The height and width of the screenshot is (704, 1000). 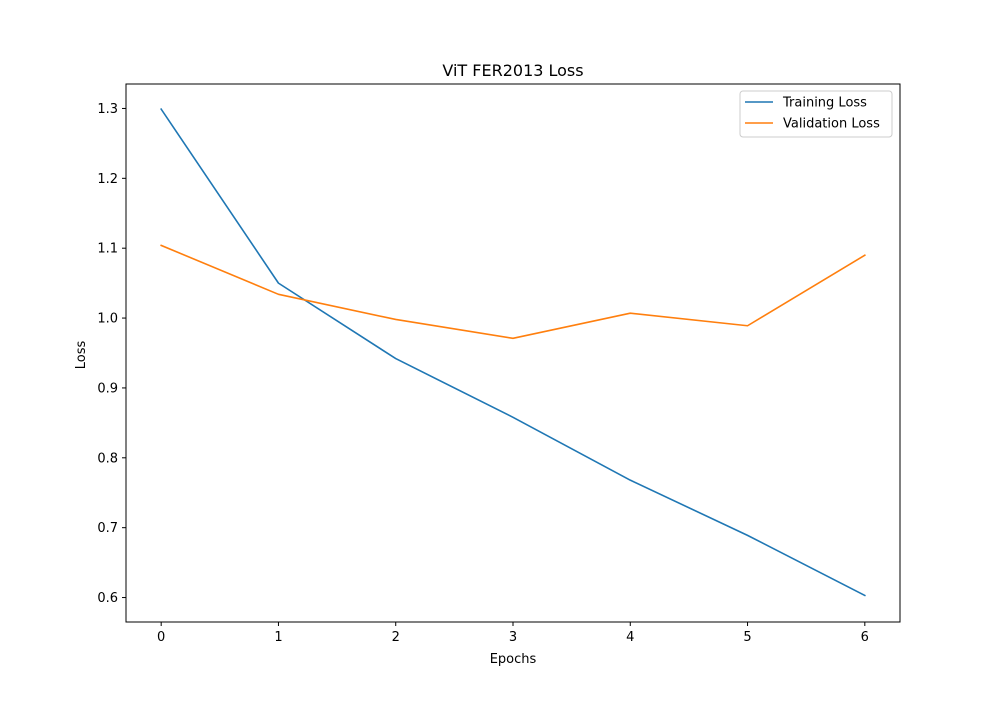 I want to click on y-tick-label: 1.3, so click(x=107, y=109).